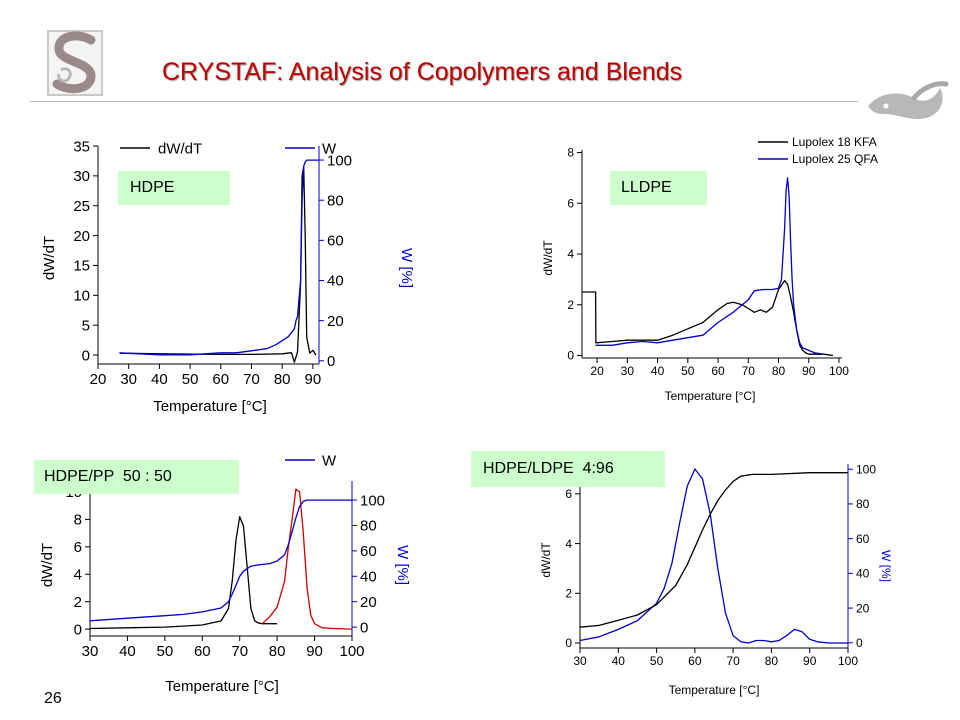 Image resolution: width=960 pixels, height=720 pixels. Describe the element at coordinates (174, 188) in the screenshot. I see `hdpe-label: HDPE` at that location.